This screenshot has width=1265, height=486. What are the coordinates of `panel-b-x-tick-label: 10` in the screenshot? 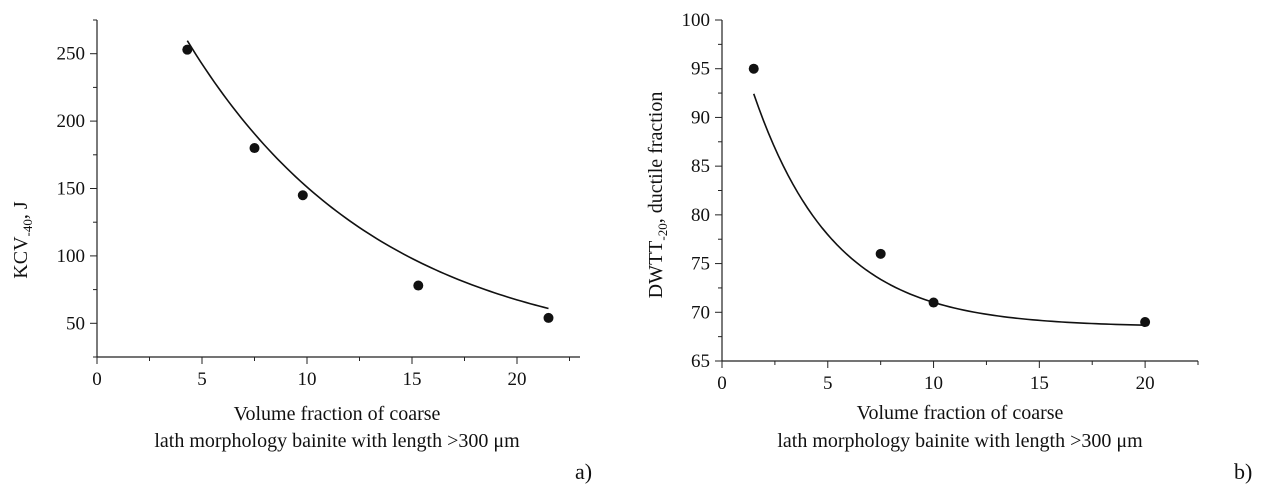 It's located at (933, 383).